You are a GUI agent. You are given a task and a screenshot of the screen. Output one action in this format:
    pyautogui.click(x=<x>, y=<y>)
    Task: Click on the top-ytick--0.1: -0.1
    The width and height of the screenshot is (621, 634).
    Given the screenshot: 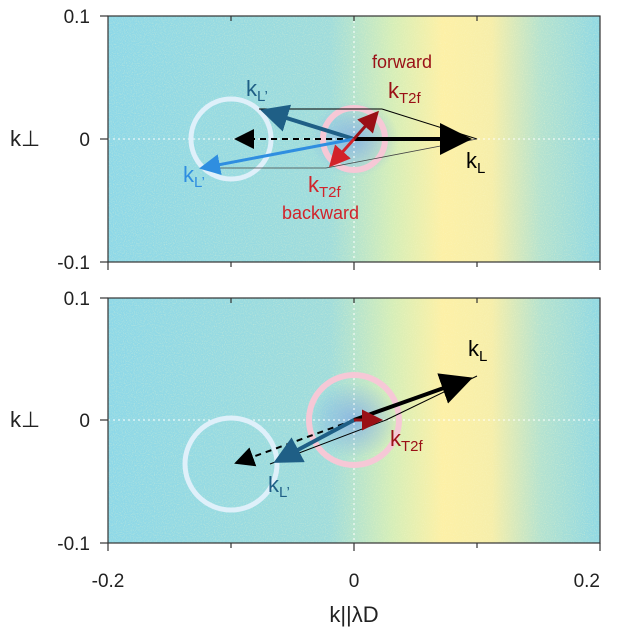 What is the action you would take?
    pyautogui.click(x=73, y=263)
    